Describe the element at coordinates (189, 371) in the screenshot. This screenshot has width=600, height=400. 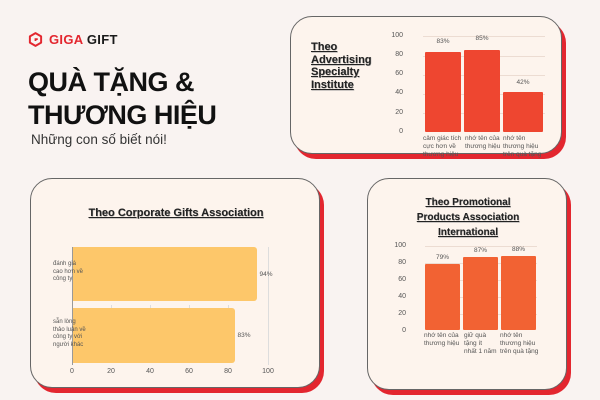
I see `x-tick: 60` at that location.